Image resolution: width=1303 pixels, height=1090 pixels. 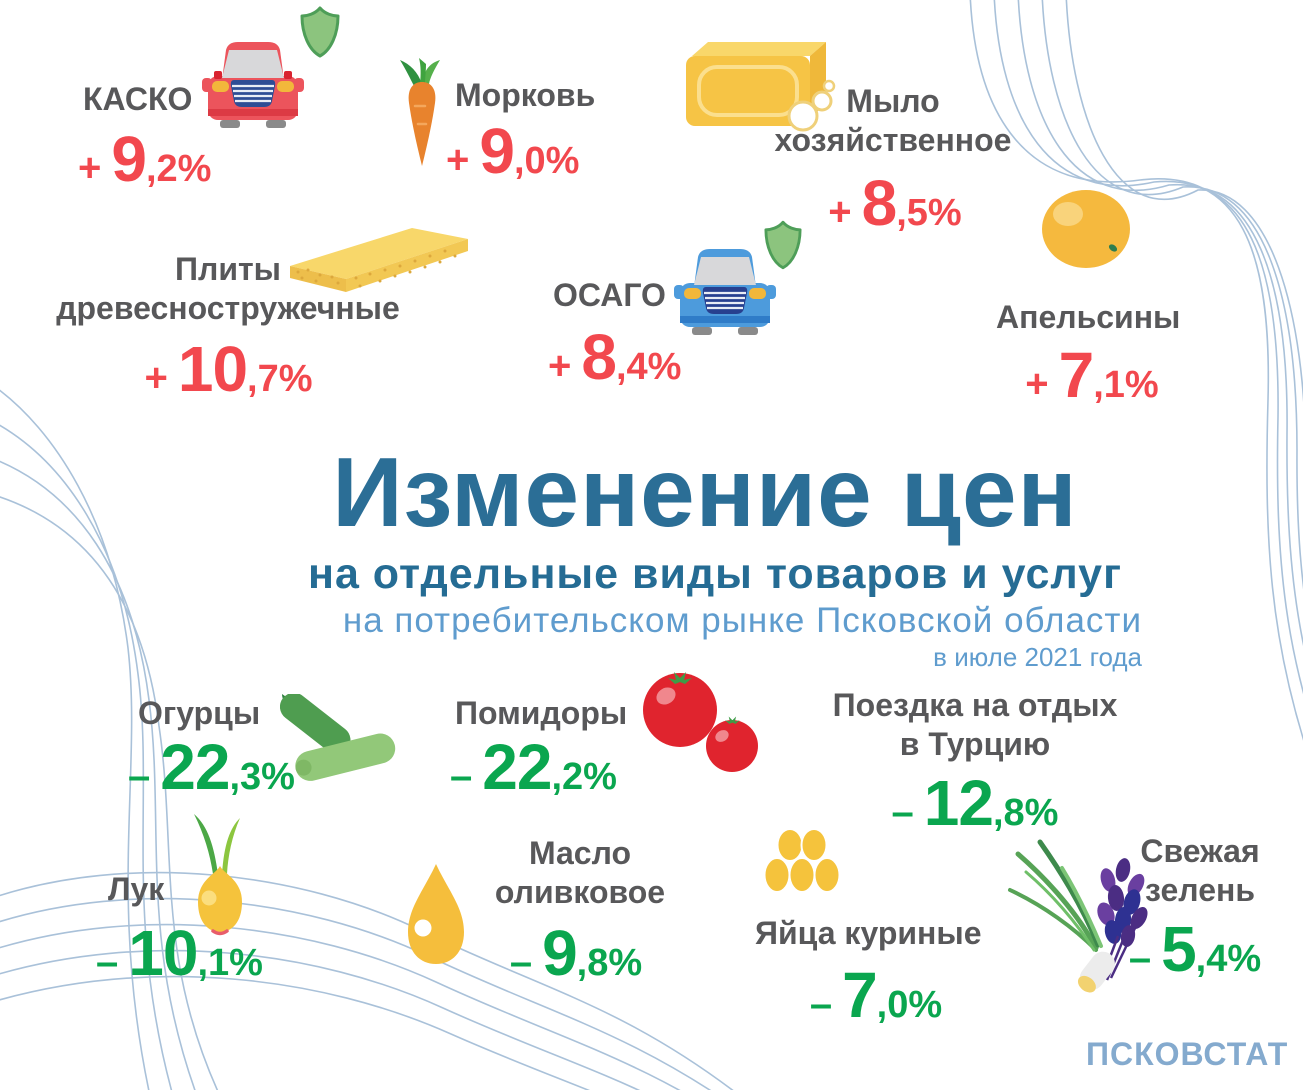 I want to click on tomatoes-int: 22, so click(x=517, y=767).